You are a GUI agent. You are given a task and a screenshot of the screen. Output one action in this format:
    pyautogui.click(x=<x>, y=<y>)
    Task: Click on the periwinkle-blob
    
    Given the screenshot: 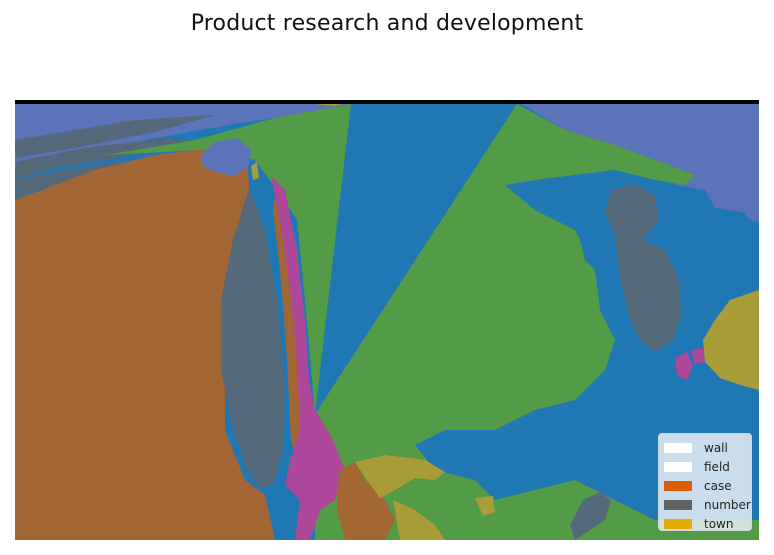 What is the action you would take?
    pyautogui.click(x=226, y=157)
    